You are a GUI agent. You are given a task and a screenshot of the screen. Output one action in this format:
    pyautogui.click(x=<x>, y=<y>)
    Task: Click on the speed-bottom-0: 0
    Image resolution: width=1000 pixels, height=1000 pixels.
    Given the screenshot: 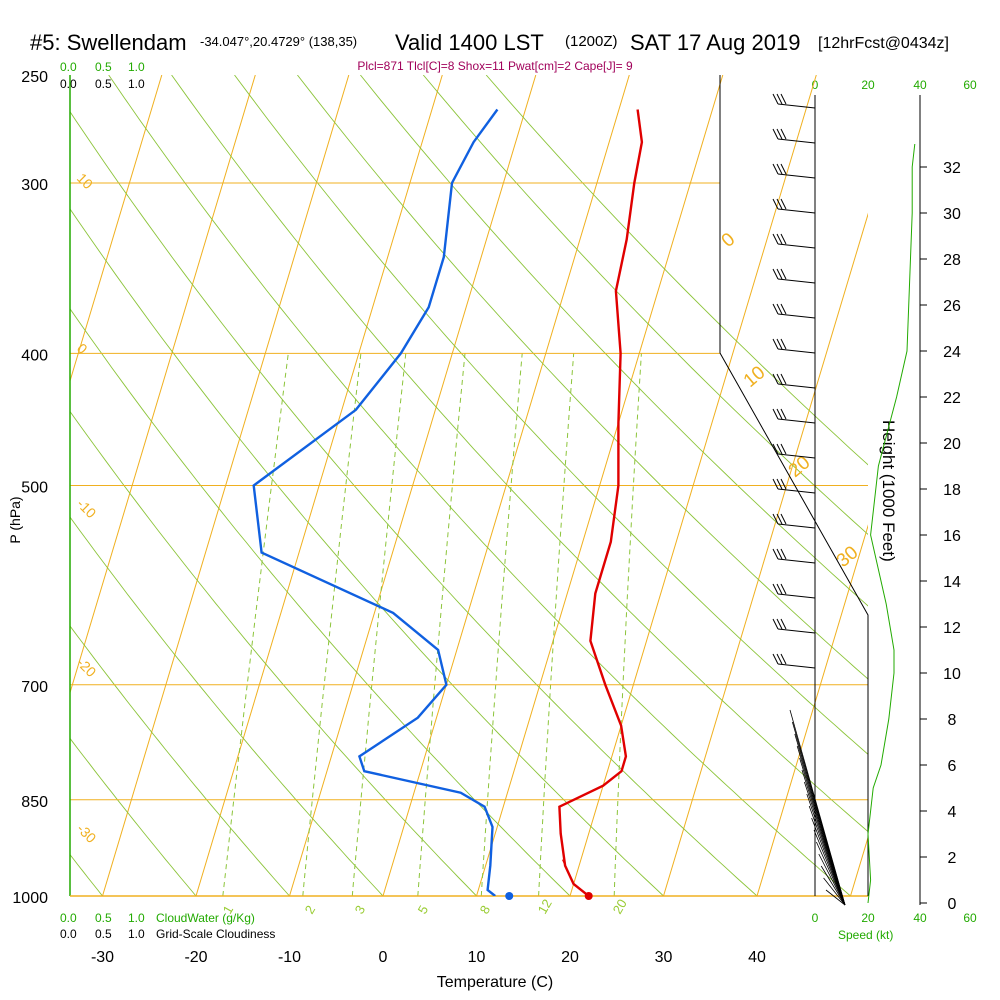 What is the action you would take?
    pyautogui.click(x=815, y=918)
    